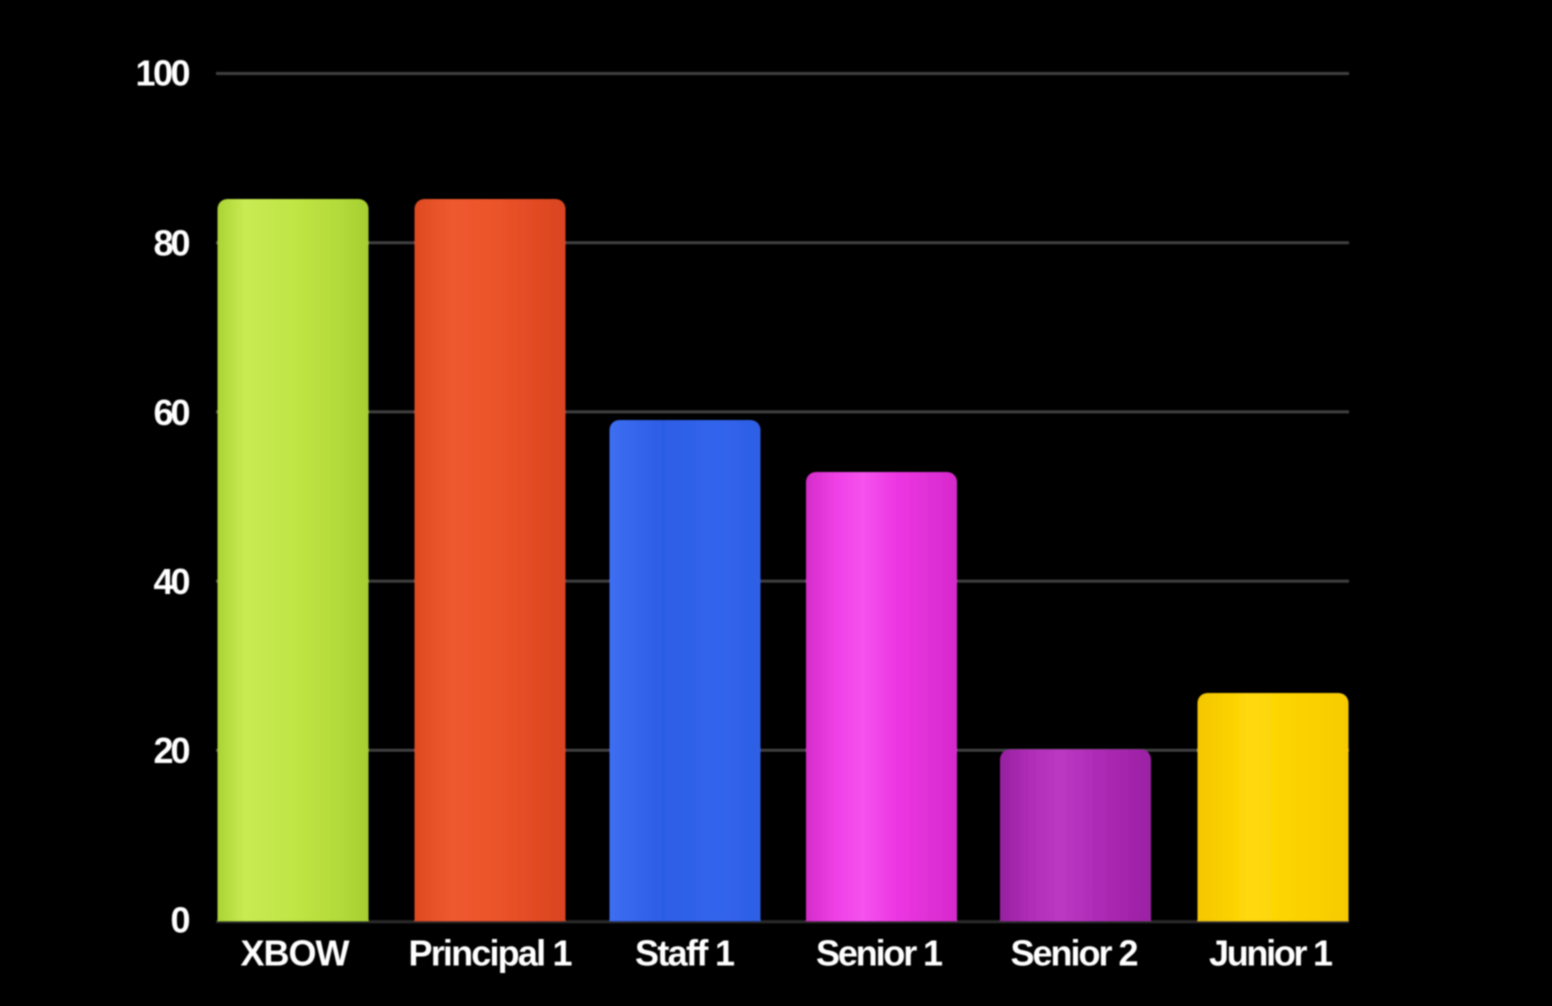 This screenshot has width=1552, height=1006. What do you see at coordinates (295, 953) in the screenshot?
I see `svg-text: XBOW` at bounding box center [295, 953].